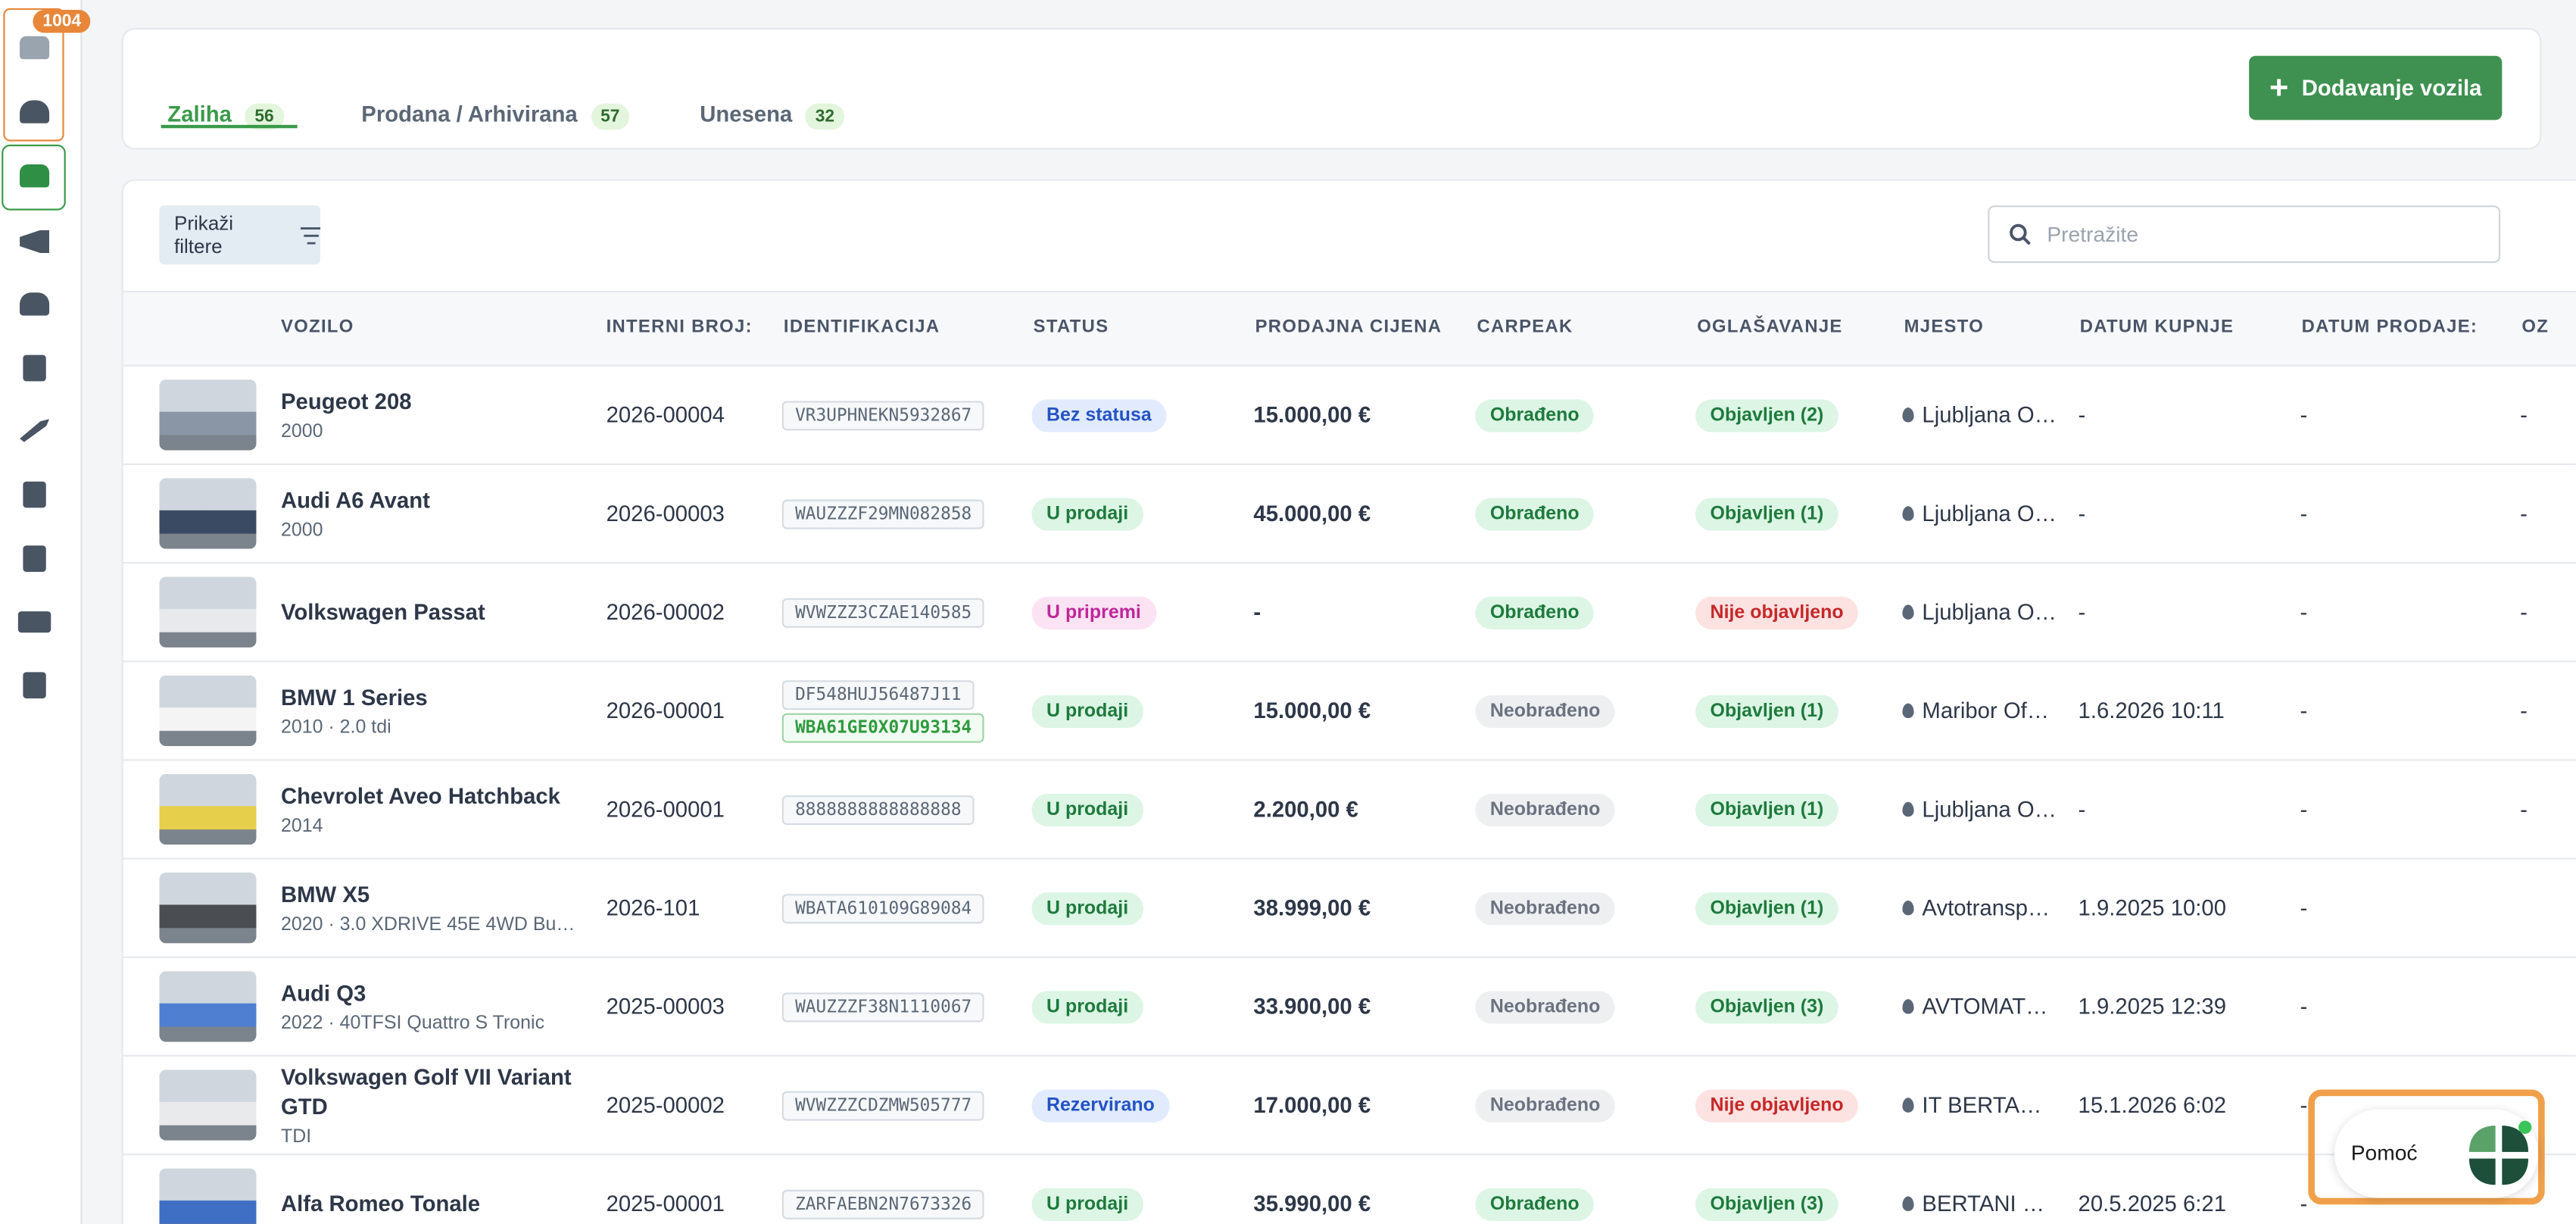 The width and height of the screenshot is (2576, 1224). Describe the element at coordinates (444, 1105) in the screenshot. I see `cell-2: Volkswagen Golf VII Variant GTD TDI` at that location.